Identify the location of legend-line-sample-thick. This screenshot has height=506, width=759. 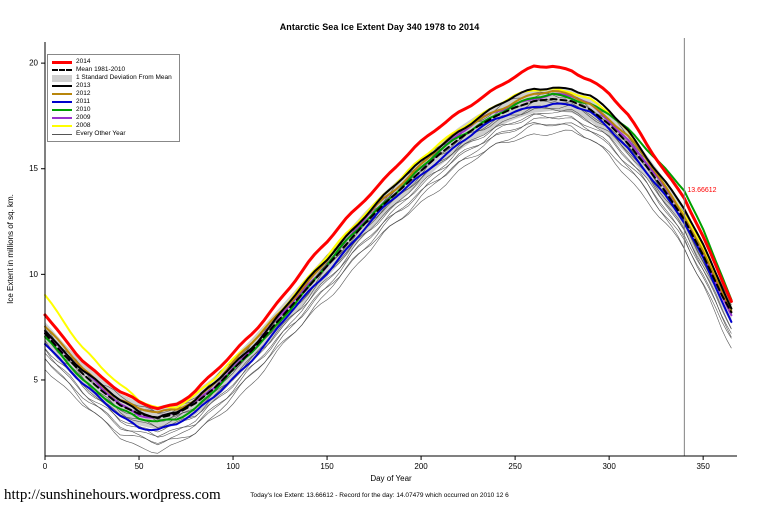
(62, 62).